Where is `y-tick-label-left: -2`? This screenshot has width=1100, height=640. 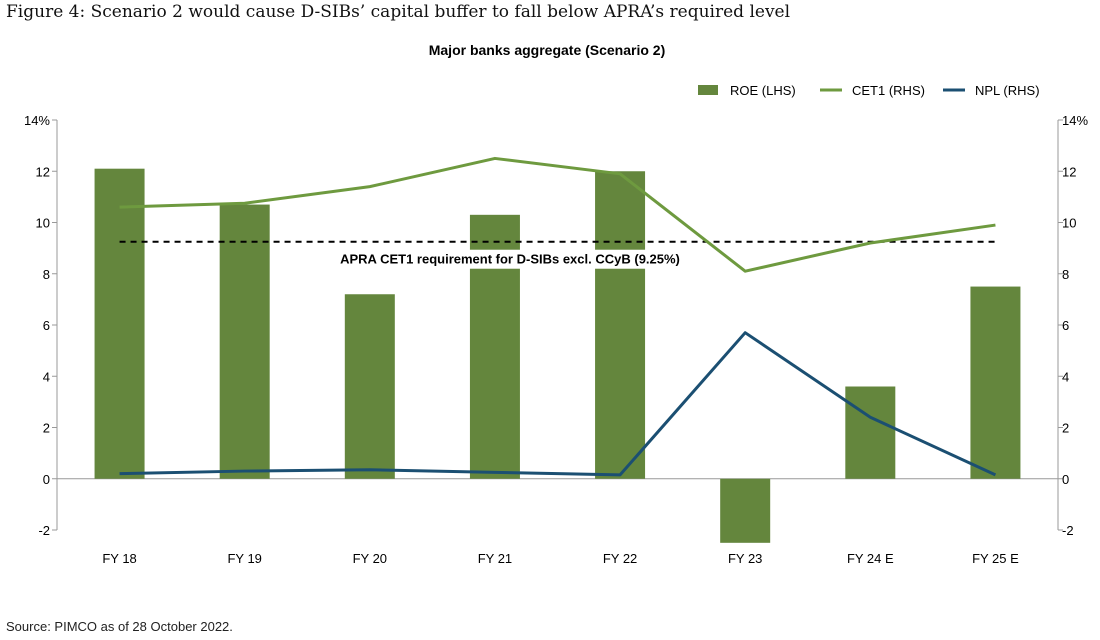 y-tick-label-left: -2 is located at coordinates (44, 530).